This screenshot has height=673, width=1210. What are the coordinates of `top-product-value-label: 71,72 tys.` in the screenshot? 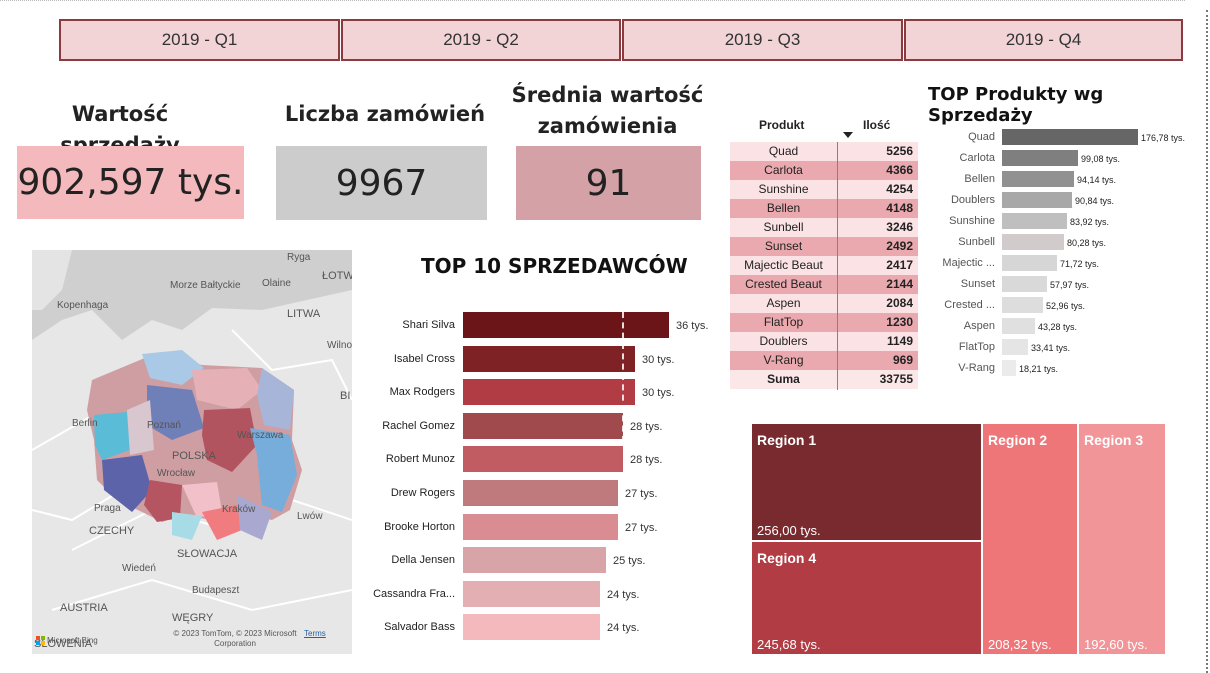 It's located at (1080, 264).